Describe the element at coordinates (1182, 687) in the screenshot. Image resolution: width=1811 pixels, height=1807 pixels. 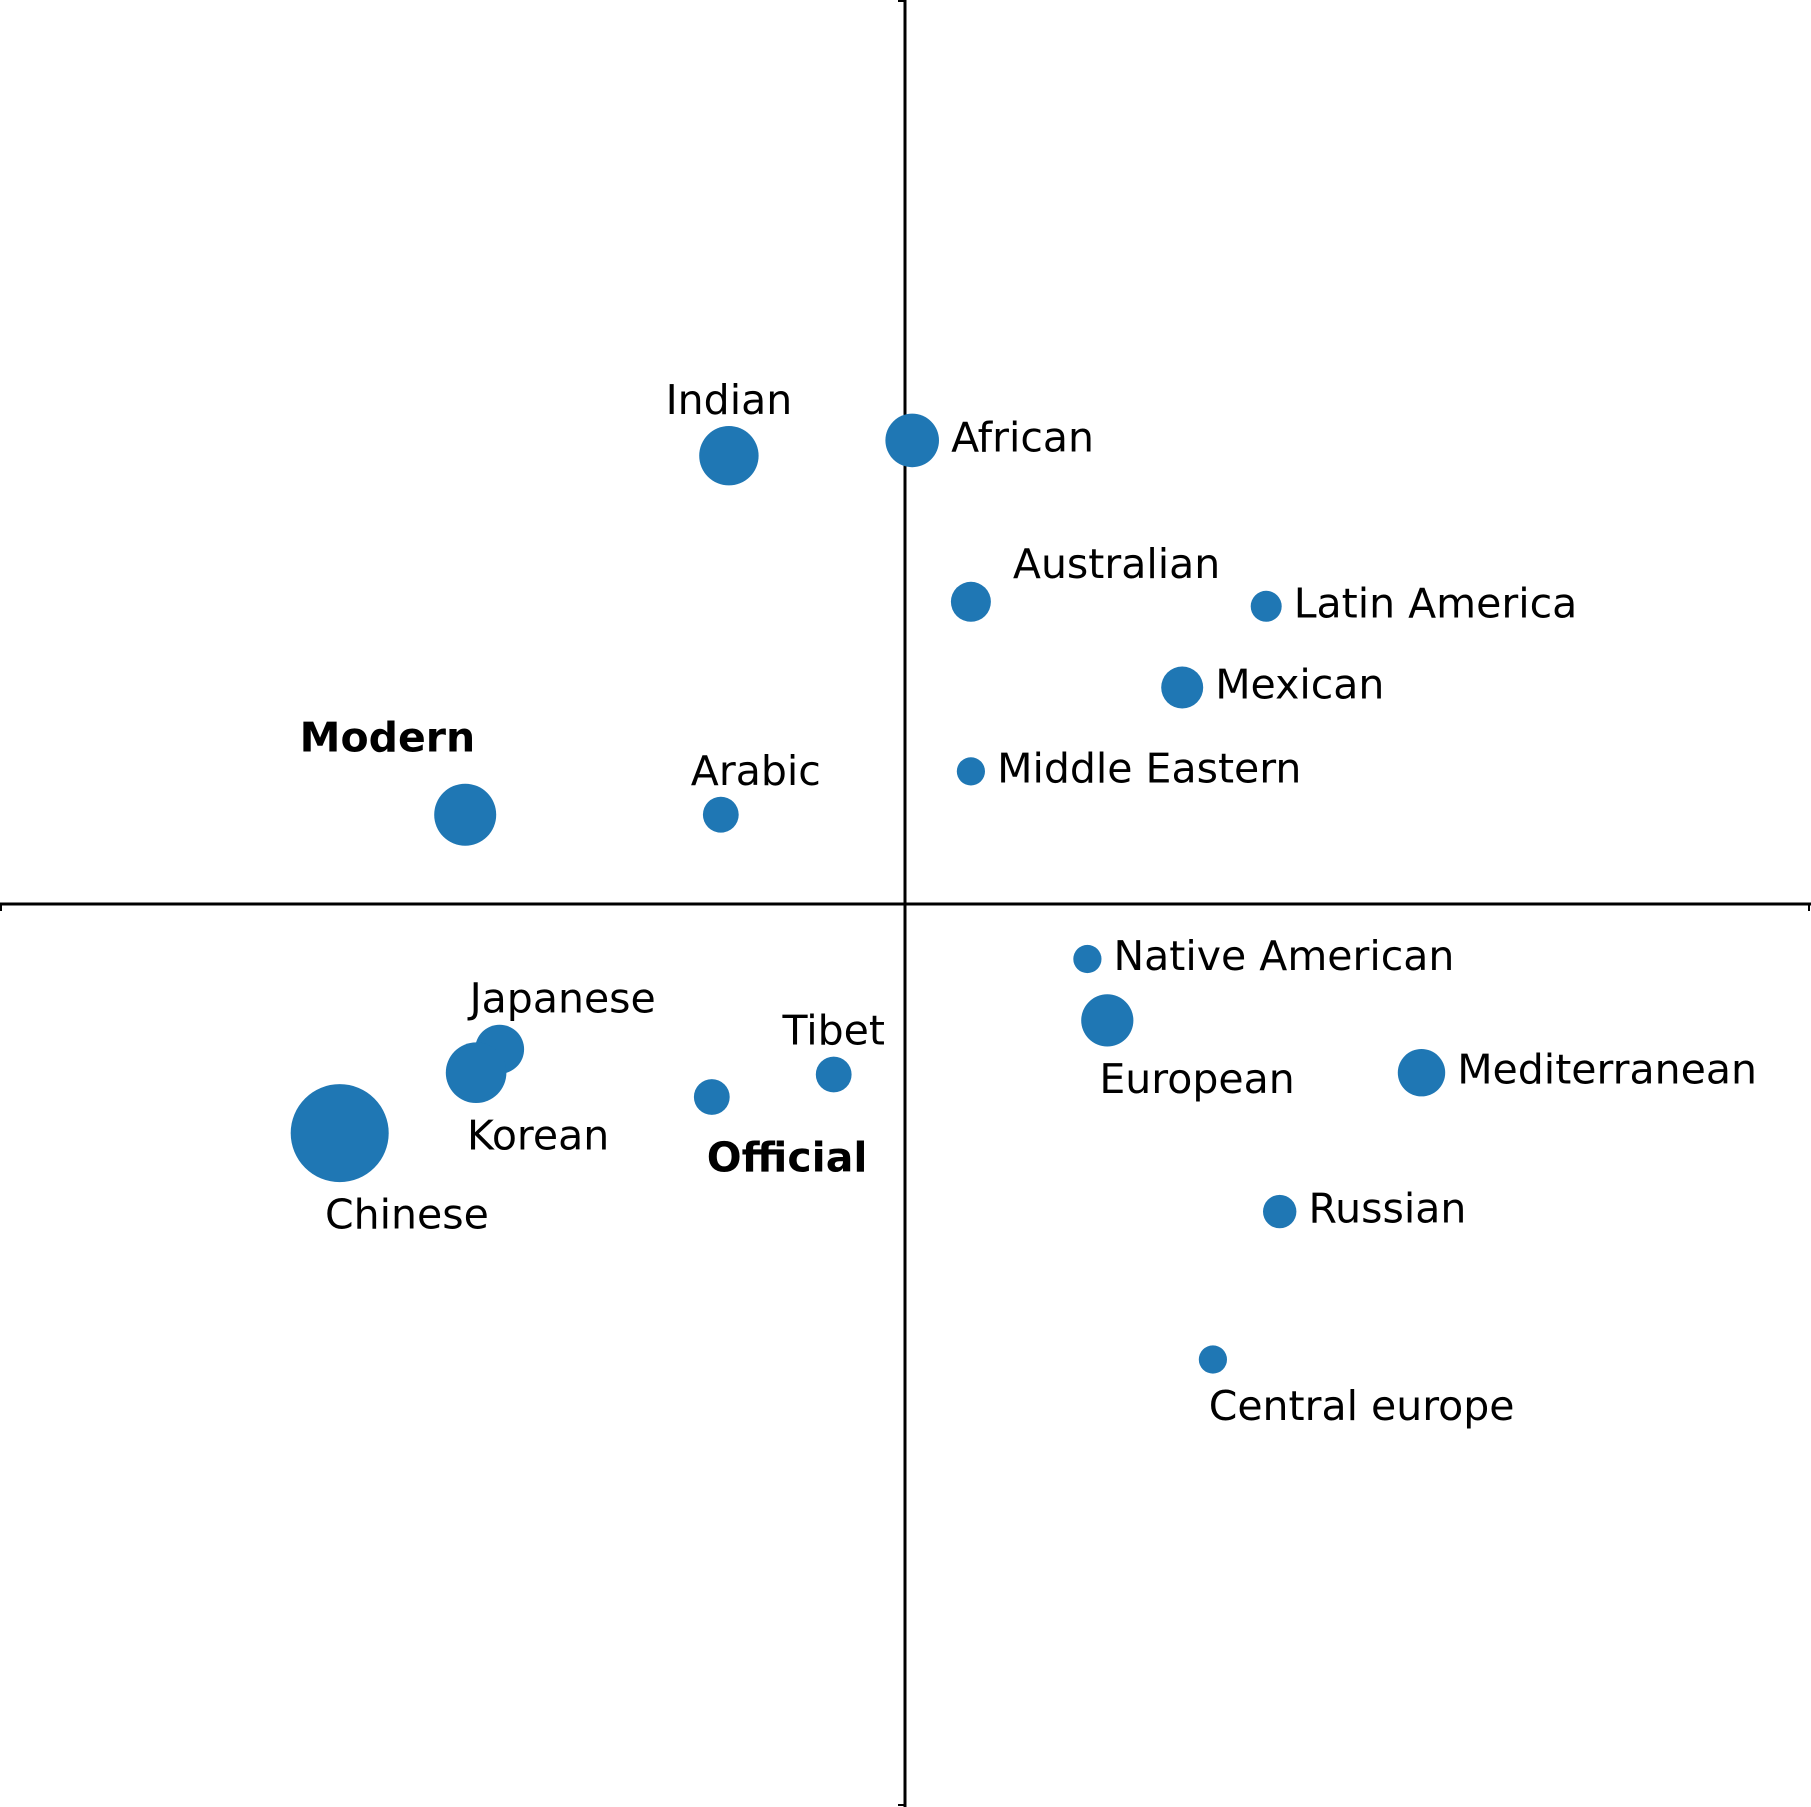
I see `point-mexican` at that location.